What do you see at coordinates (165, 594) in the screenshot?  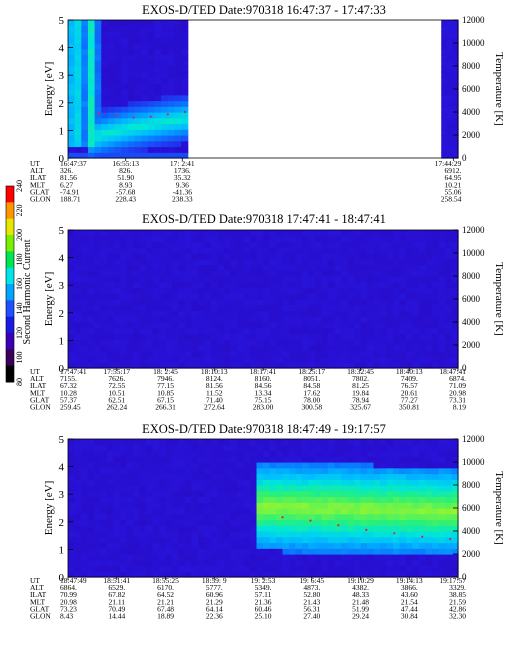 I see `orbit-value: 64.52` at bounding box center [165, 594].